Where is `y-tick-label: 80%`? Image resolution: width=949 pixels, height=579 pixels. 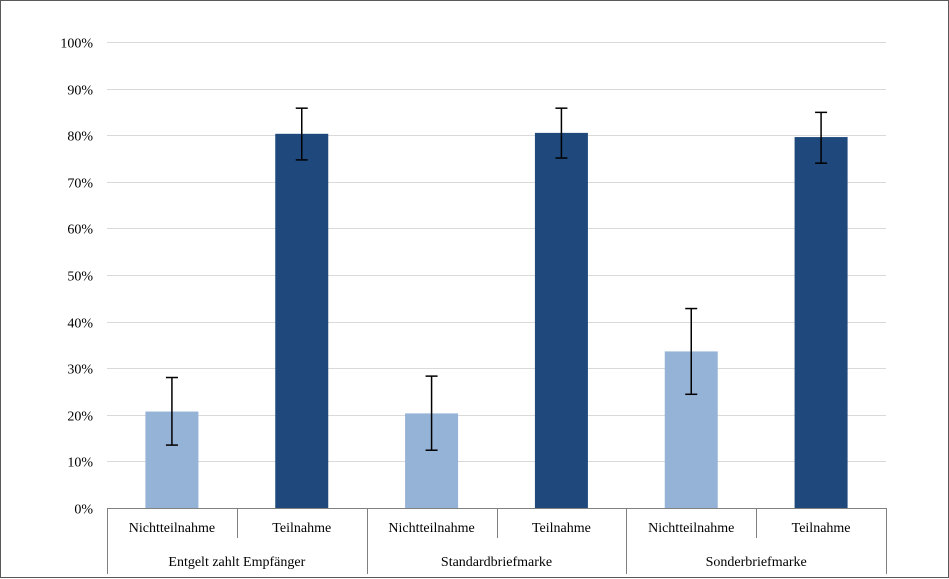 y-tick-label: 80% is located at coordinates (80, 137).